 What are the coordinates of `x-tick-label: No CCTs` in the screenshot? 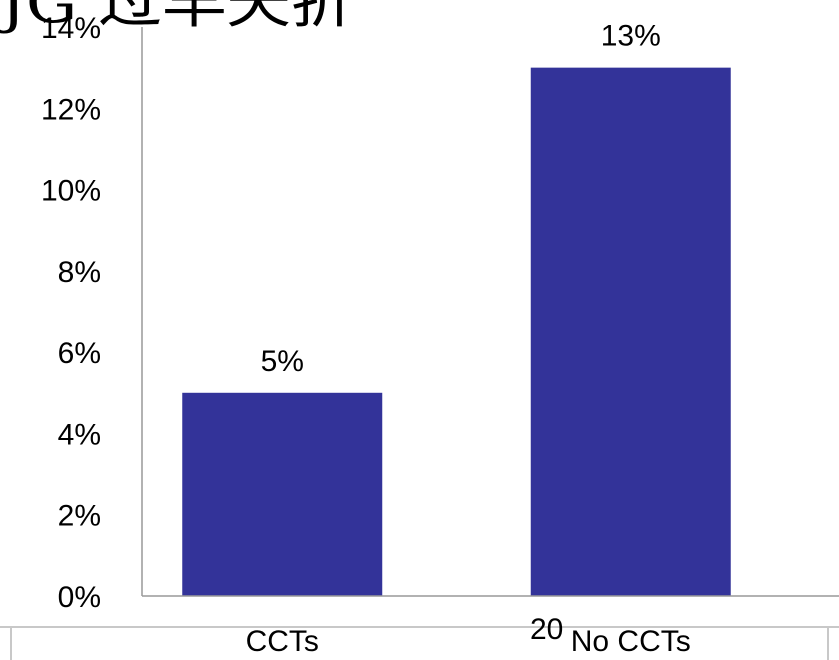 It's located at (631, 641).